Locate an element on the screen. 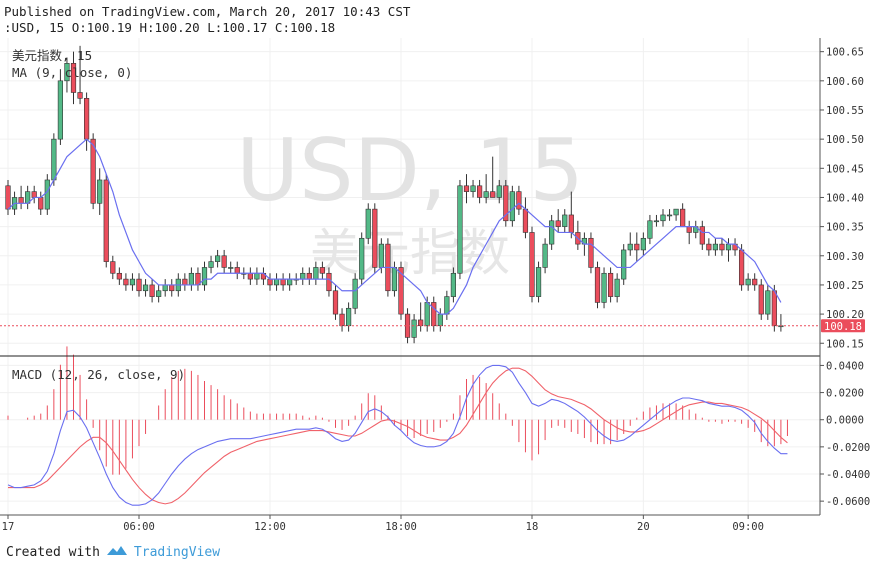 This screenshot has height=568, width=870. tradingview-brand-link: TradingView is located at coordinates (177, 552).